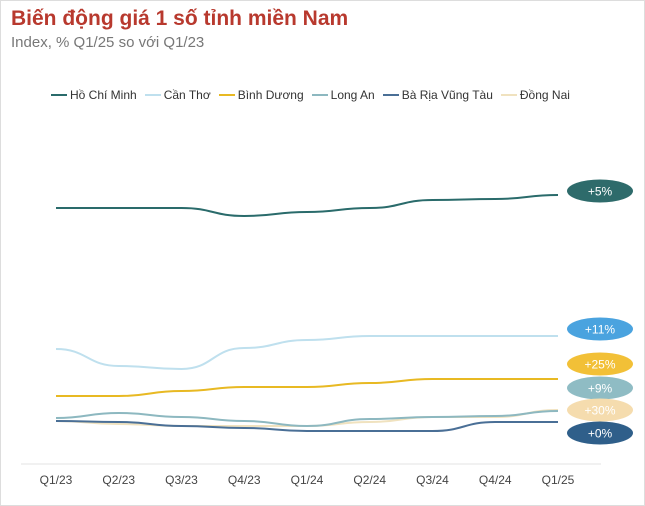 Image resolution: width=645 pixels, height=506 pixels. Describe the element at coordinates (181, 480) in the screenshot. I see `x-tick-label: Q3/23` at that location.